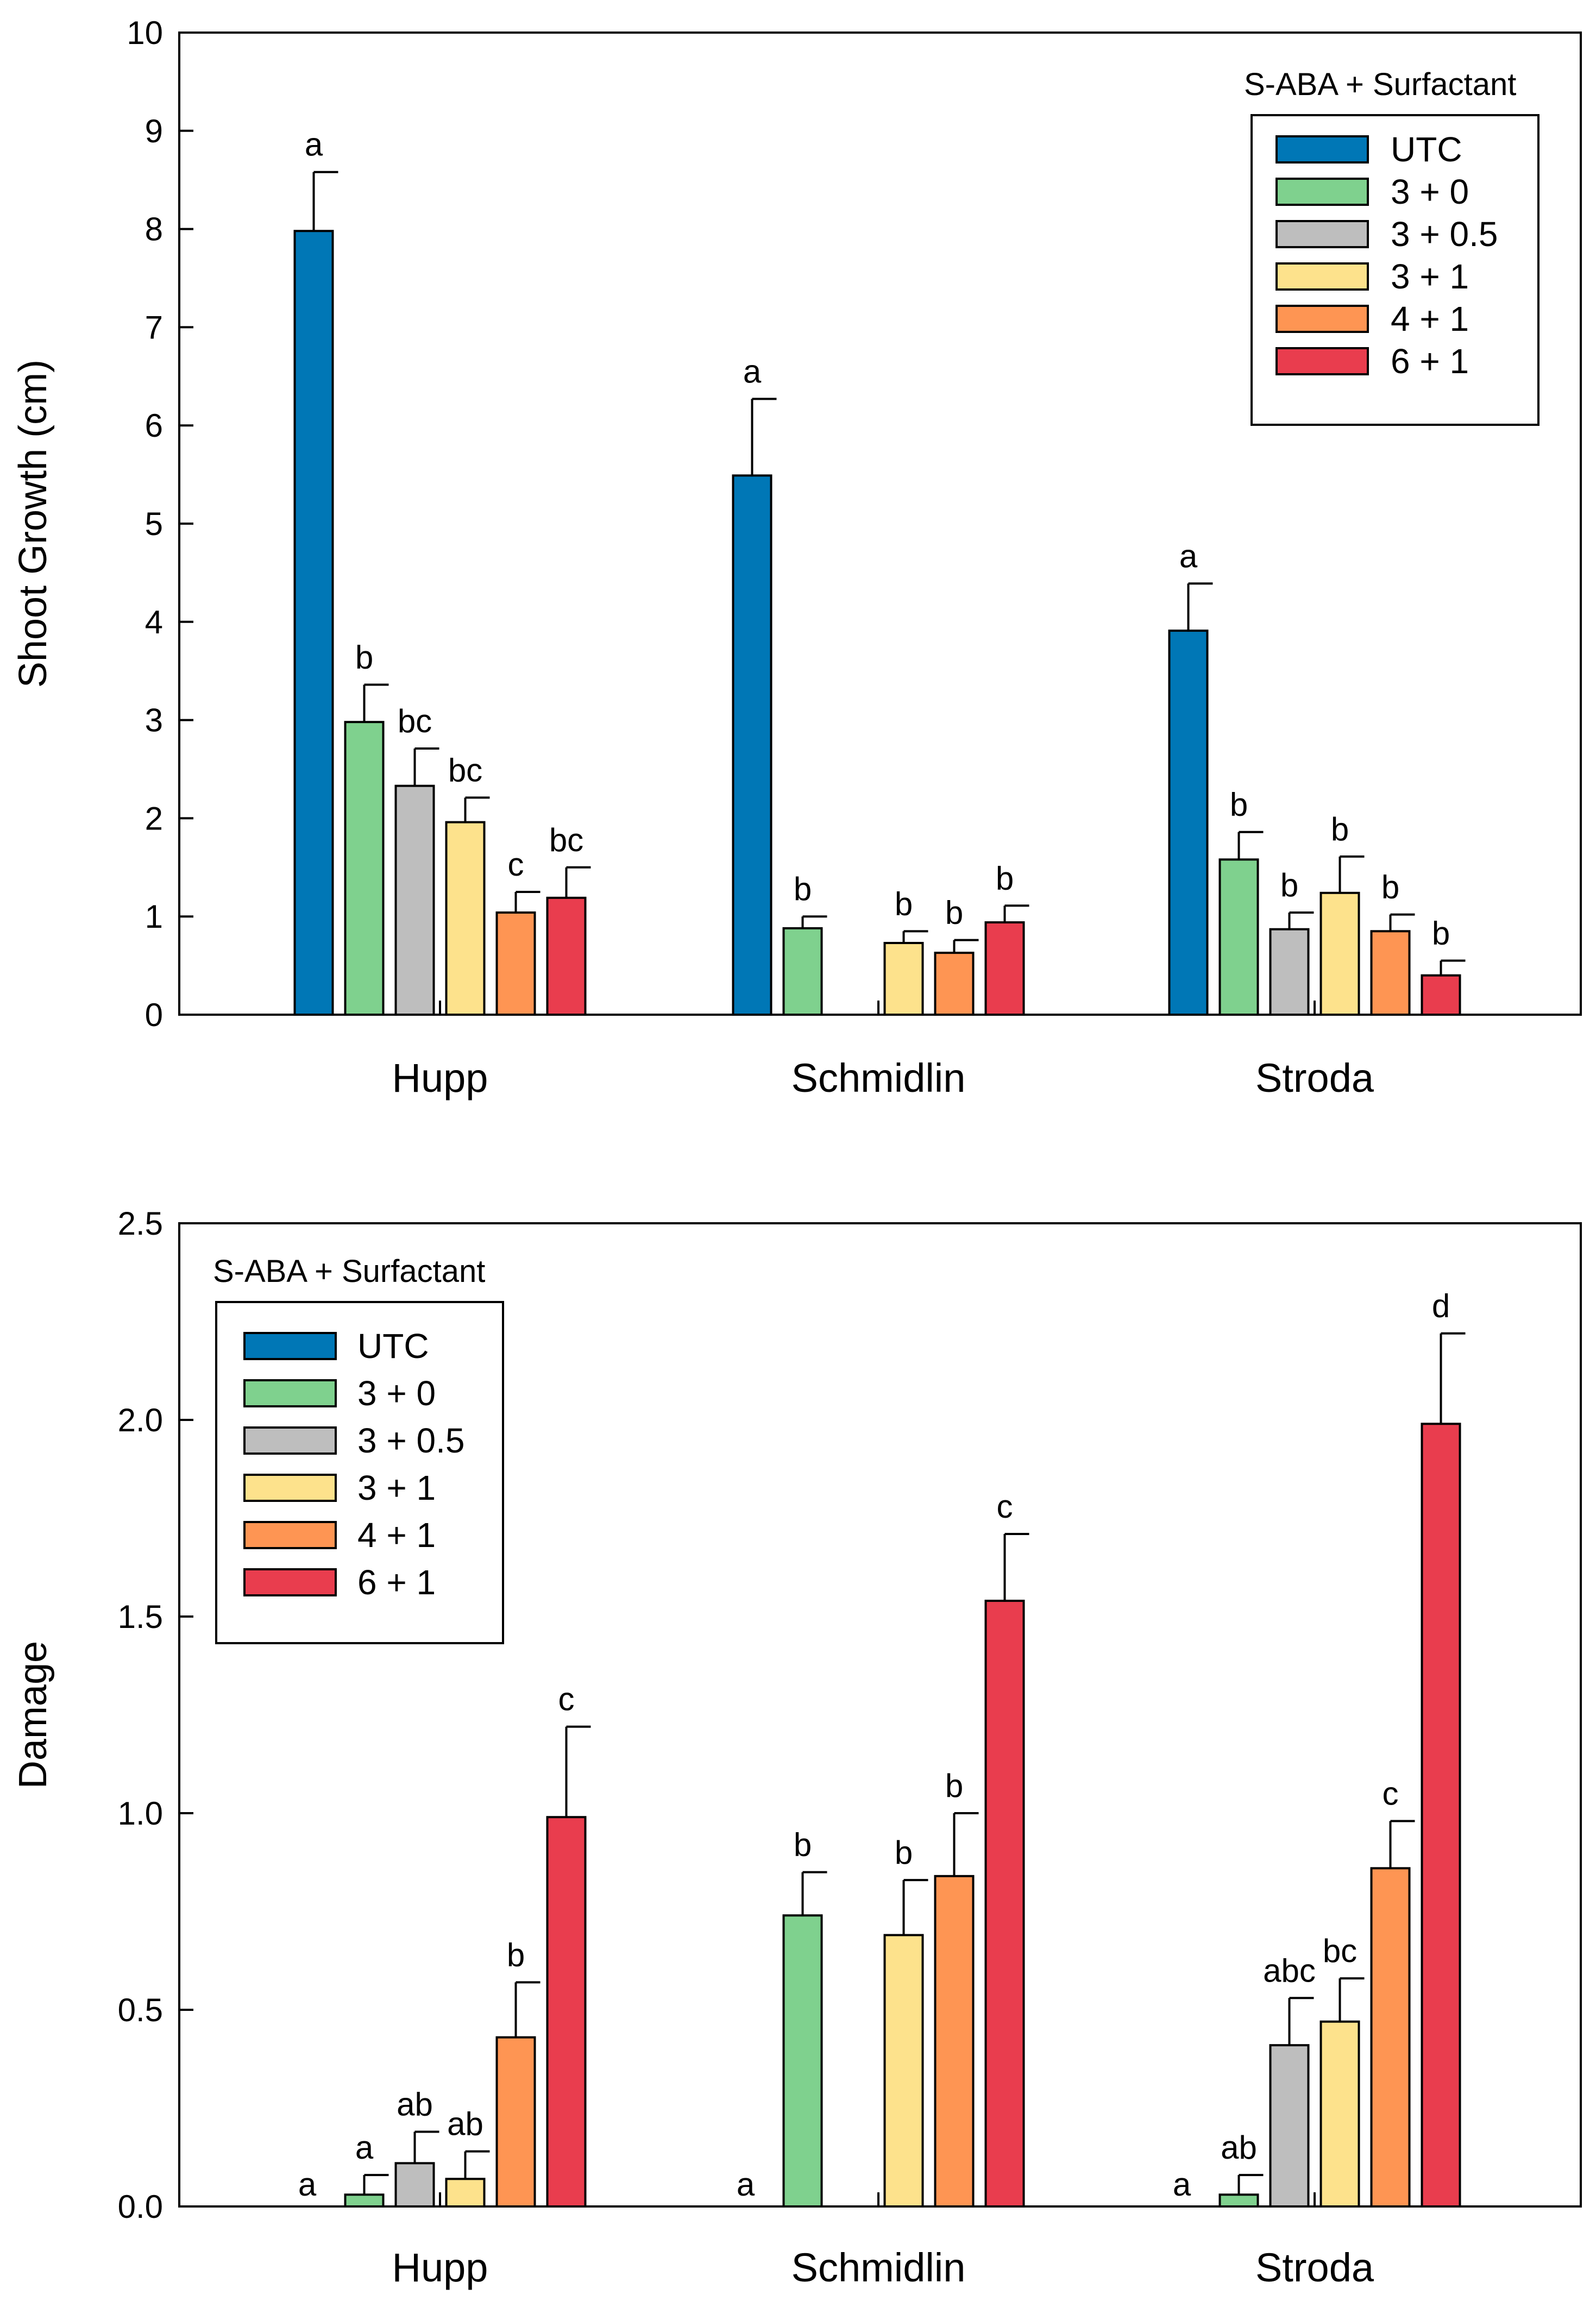 This screenshot has height=2314, width=1596. Describe the element at coordinates (140, 1813) in the screenshot. I see `y-tick-label: 1.0` at that location.